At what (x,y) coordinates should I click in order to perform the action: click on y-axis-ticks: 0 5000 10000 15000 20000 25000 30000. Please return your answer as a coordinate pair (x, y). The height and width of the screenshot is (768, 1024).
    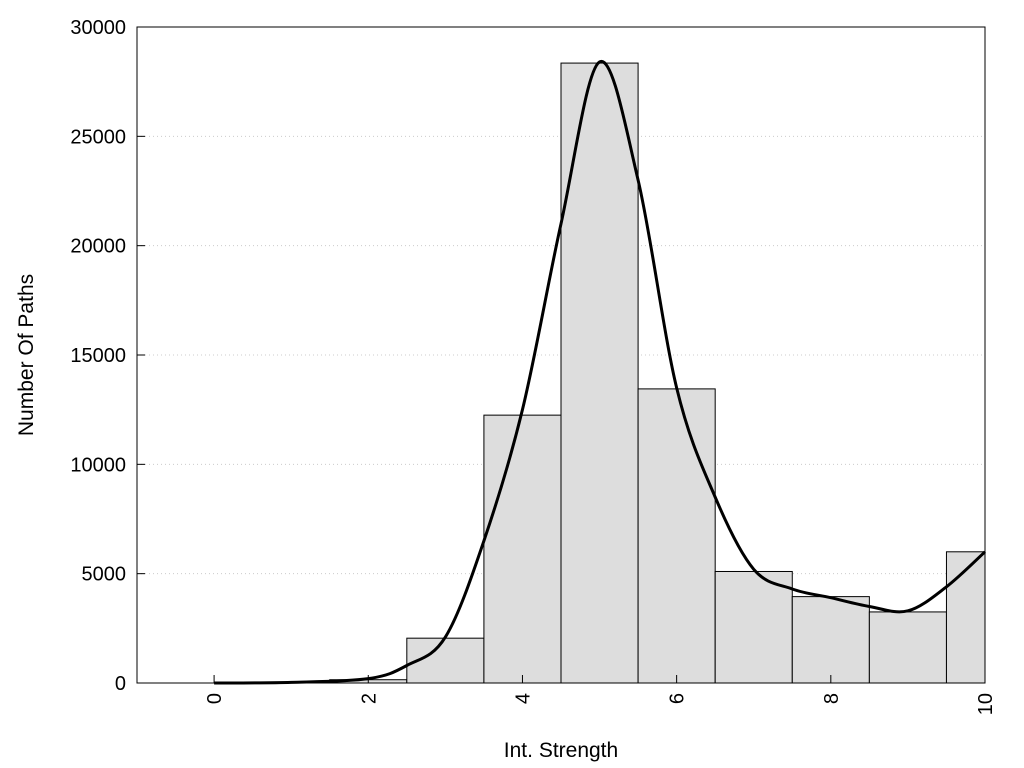
    Looking at the image, I should click on (107, 356).